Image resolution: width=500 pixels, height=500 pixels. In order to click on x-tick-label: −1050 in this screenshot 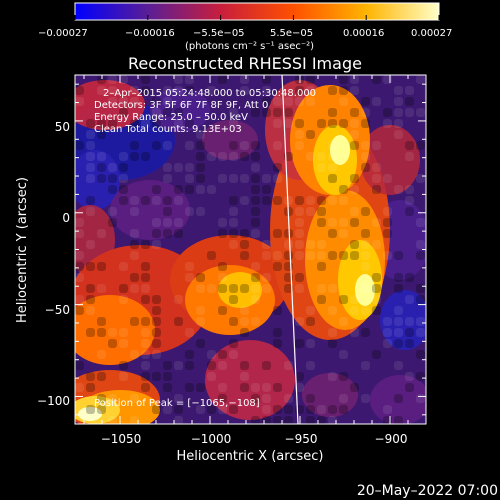, I will do `click(121, 439)`.